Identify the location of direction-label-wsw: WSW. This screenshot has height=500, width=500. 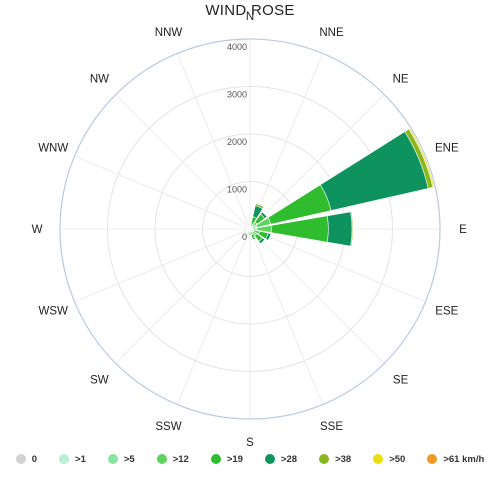
(54, 312).